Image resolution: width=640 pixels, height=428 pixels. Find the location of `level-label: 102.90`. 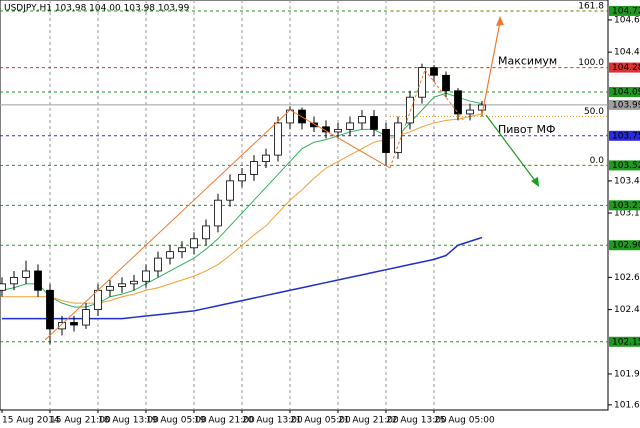

level-label: 102.90 is located at coordinates (626, 246).